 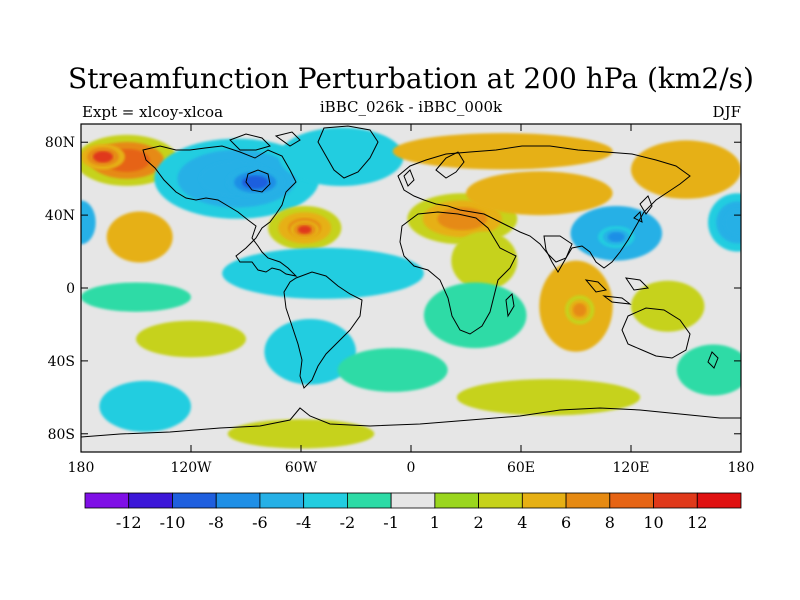 I want to click on colorbar-label-2: -8, so click(x=216, y=522).